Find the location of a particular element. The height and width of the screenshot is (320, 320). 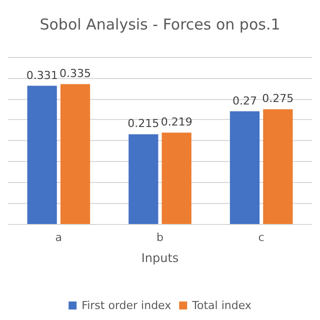

data-label: 0.275 is located at coordinates (278, 99).